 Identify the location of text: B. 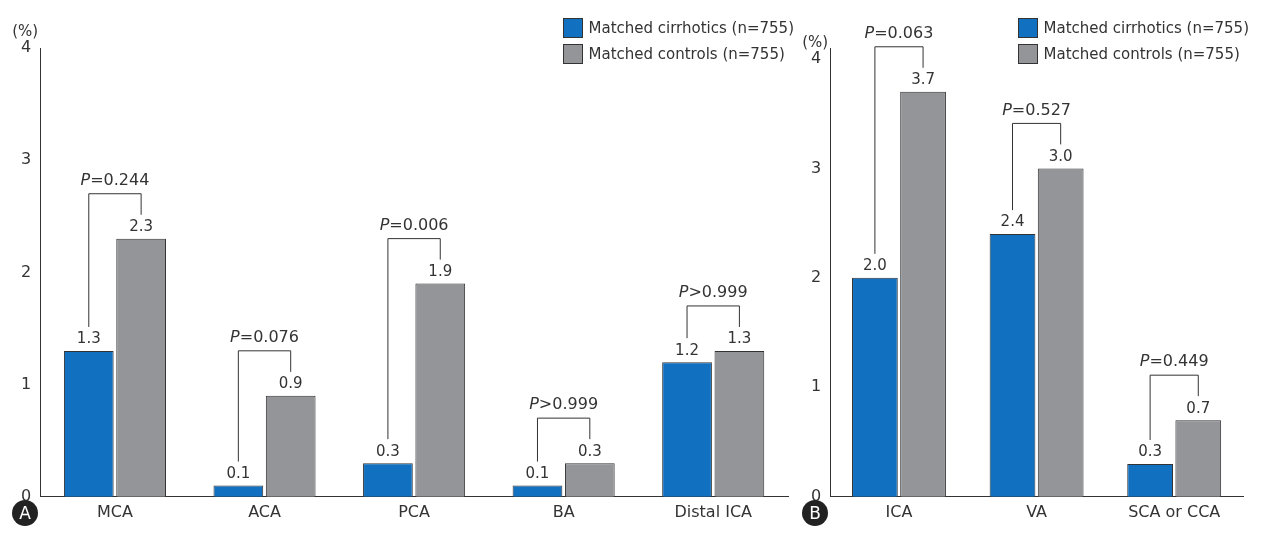
(815, 513).